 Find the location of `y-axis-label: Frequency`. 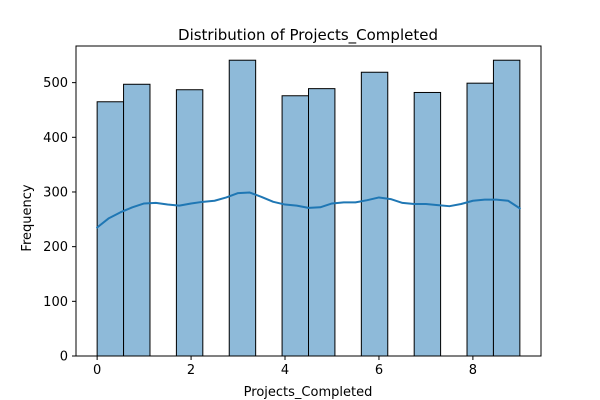

y-axis-label: Frequency is located at coordinates (27, 217).